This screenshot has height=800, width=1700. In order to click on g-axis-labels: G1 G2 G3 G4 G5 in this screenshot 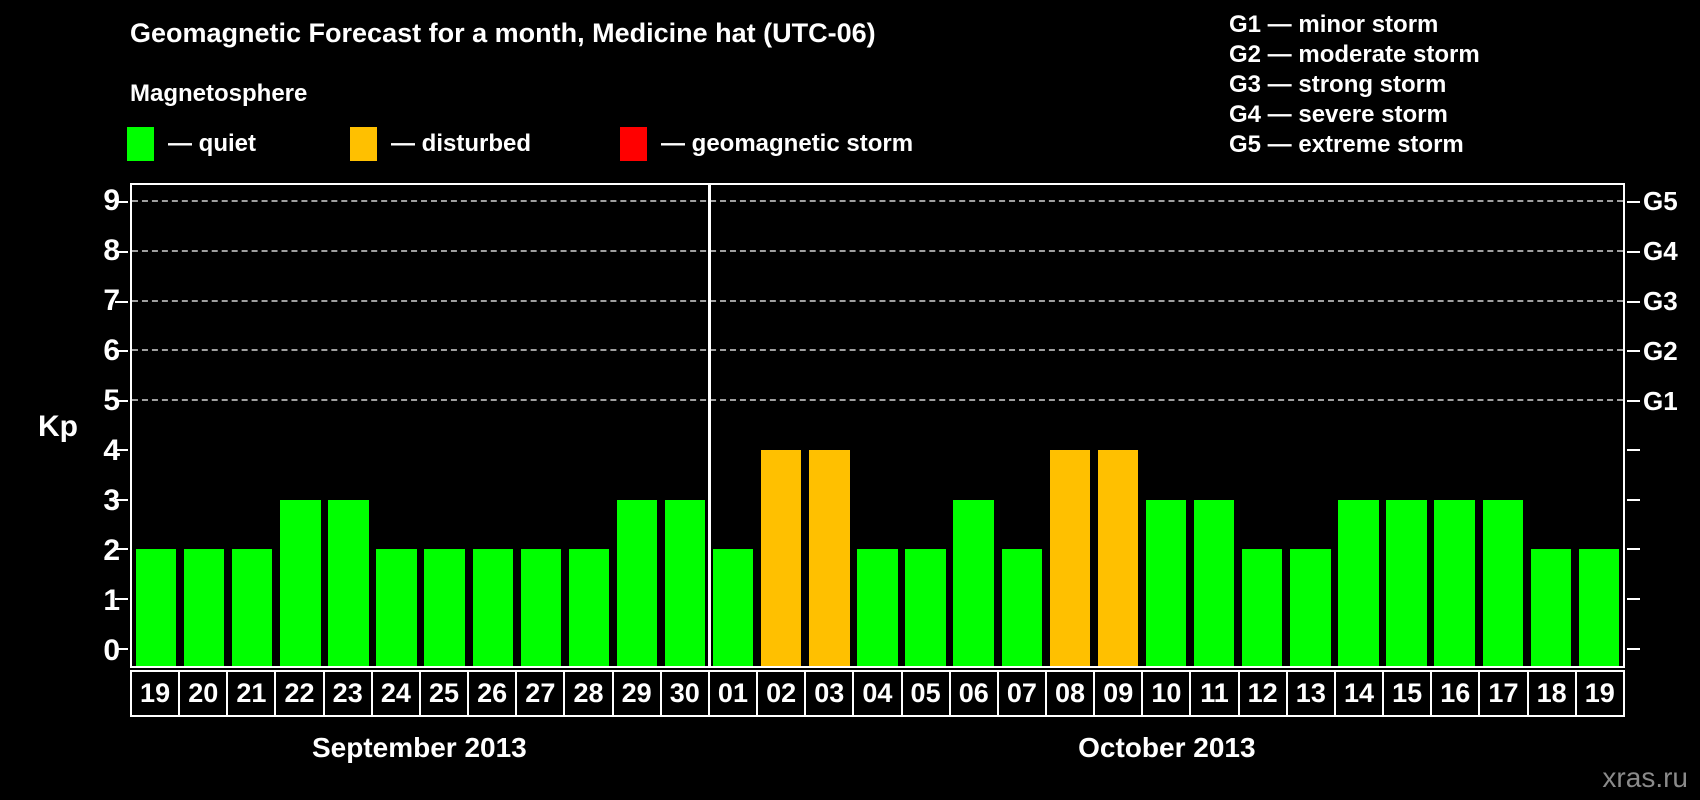, I will do `click(1671, 425)`.